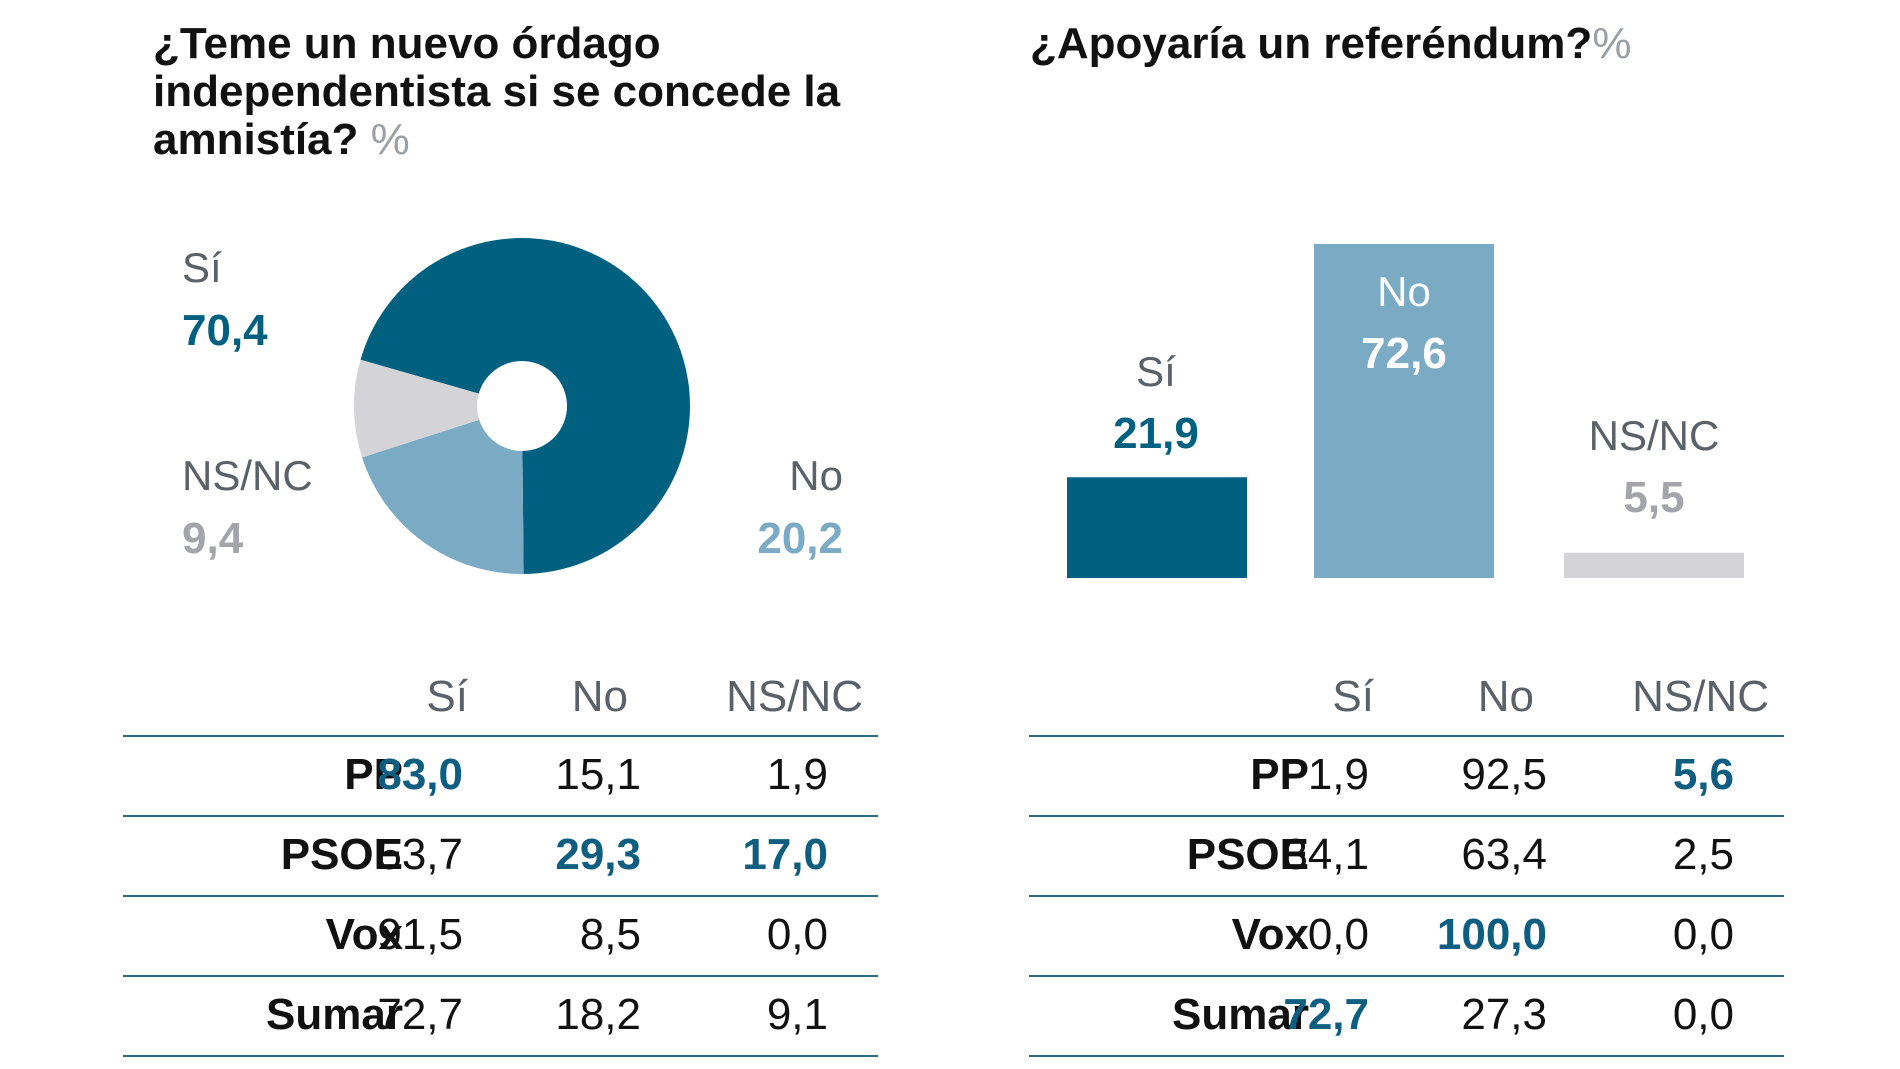 Image resolution: width=1900 pixels, height=1069 pixels. Describe the element at coordinates (500, 775) in the screenshot. I see `table-row: PP 83,0 15,1 1,9` at that location.